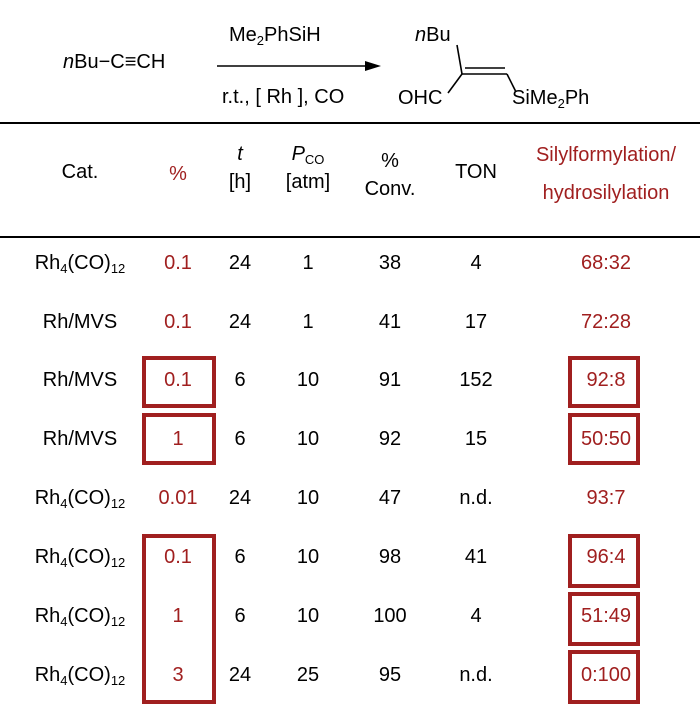 The width and height of the screenshot is (700, 704). I want to click on header-catalyst: Cat., so click(80, 172).